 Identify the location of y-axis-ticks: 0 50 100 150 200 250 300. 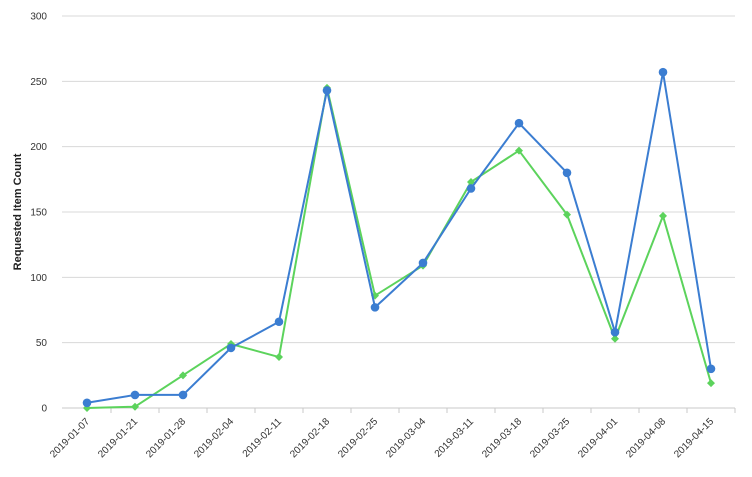
(38, 213).